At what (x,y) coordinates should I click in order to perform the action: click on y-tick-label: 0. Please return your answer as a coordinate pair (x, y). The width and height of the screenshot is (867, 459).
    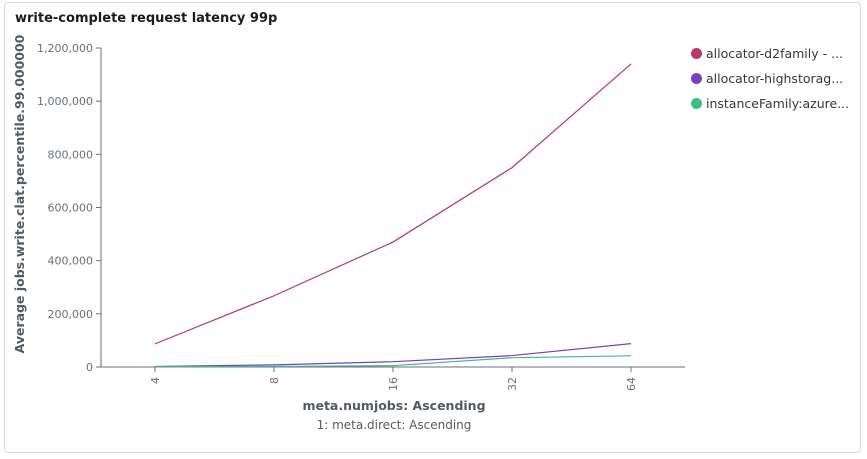
    Looking at the image, I should click on (89, 367).